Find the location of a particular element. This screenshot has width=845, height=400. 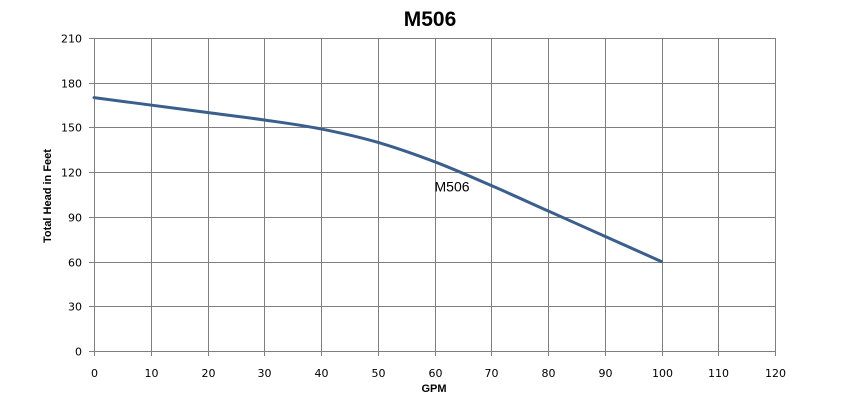

y-tick-label: 150 is located at coordinates (71, 128).